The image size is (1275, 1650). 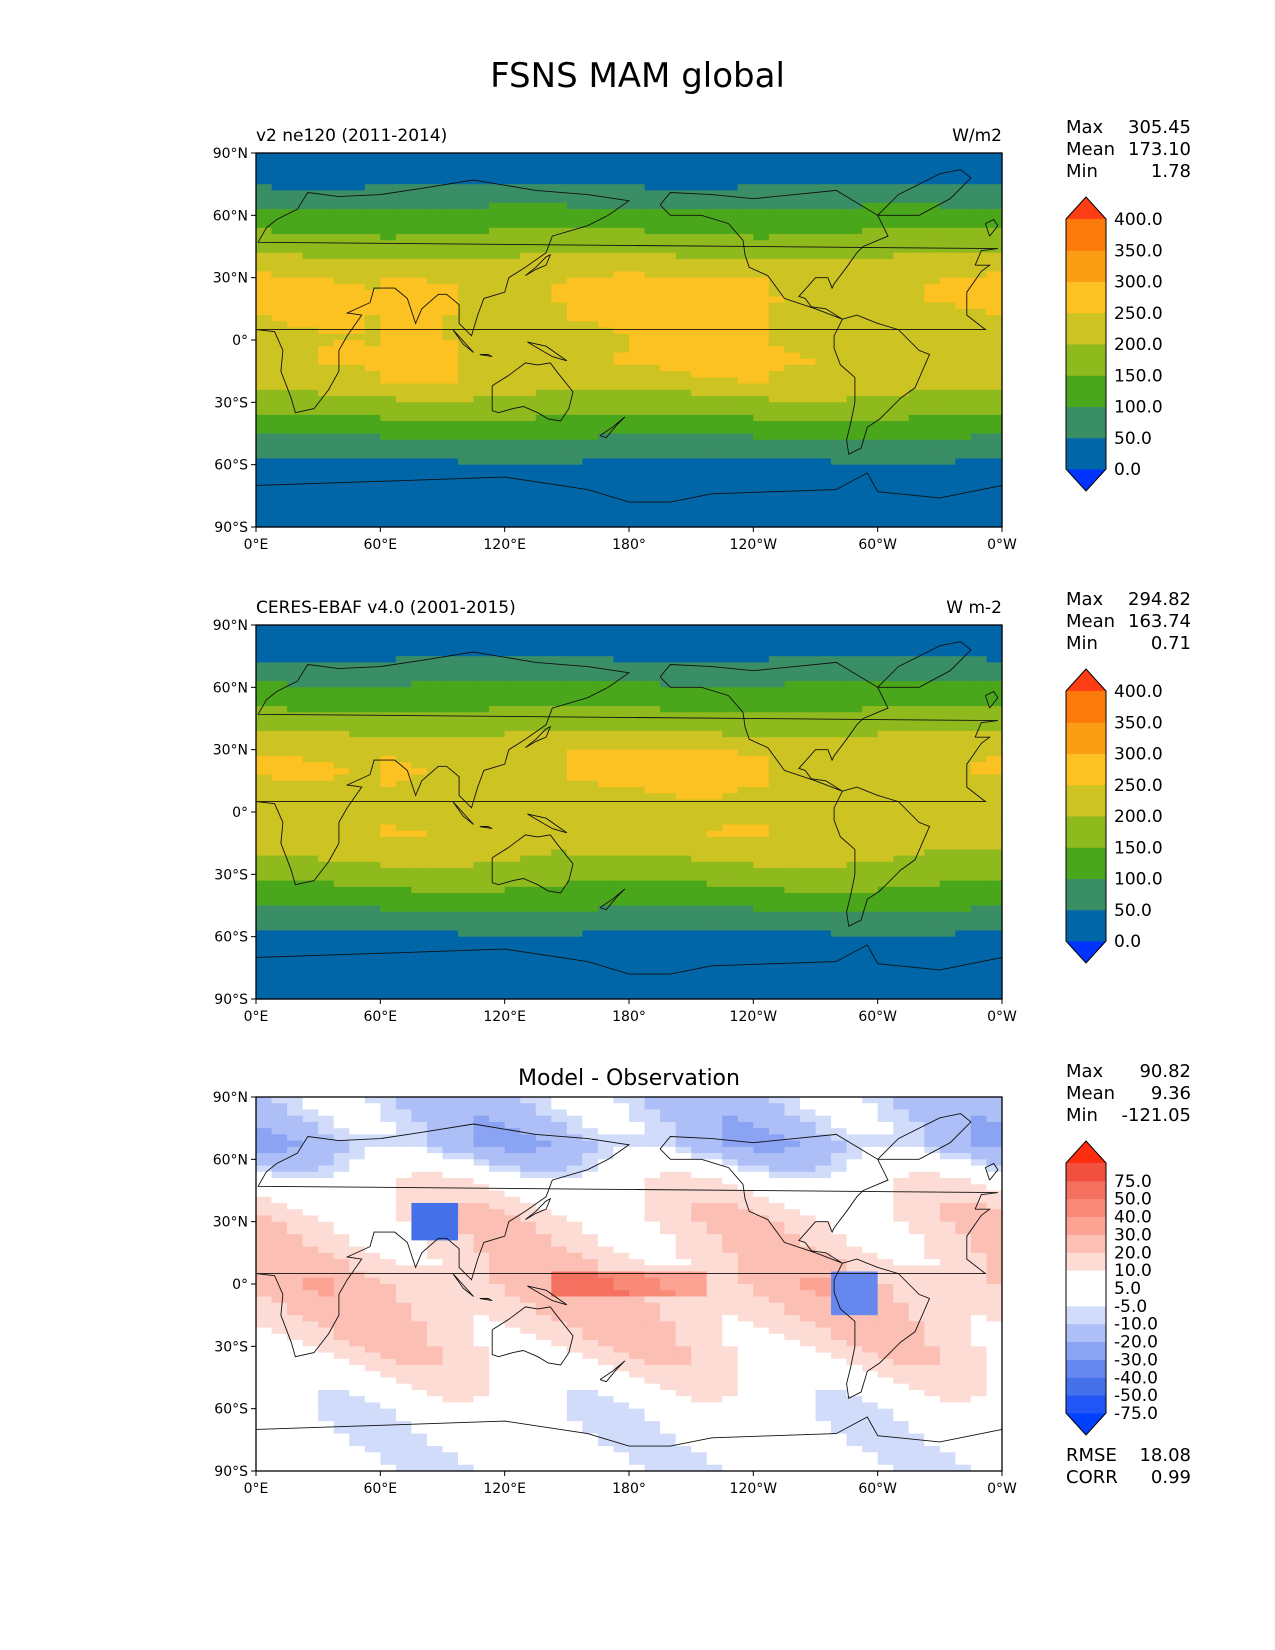 What do you see at coordinates (1086, 453) in the screenshot?
I see `colorbar-segment` at bounding box center [1086, 453].